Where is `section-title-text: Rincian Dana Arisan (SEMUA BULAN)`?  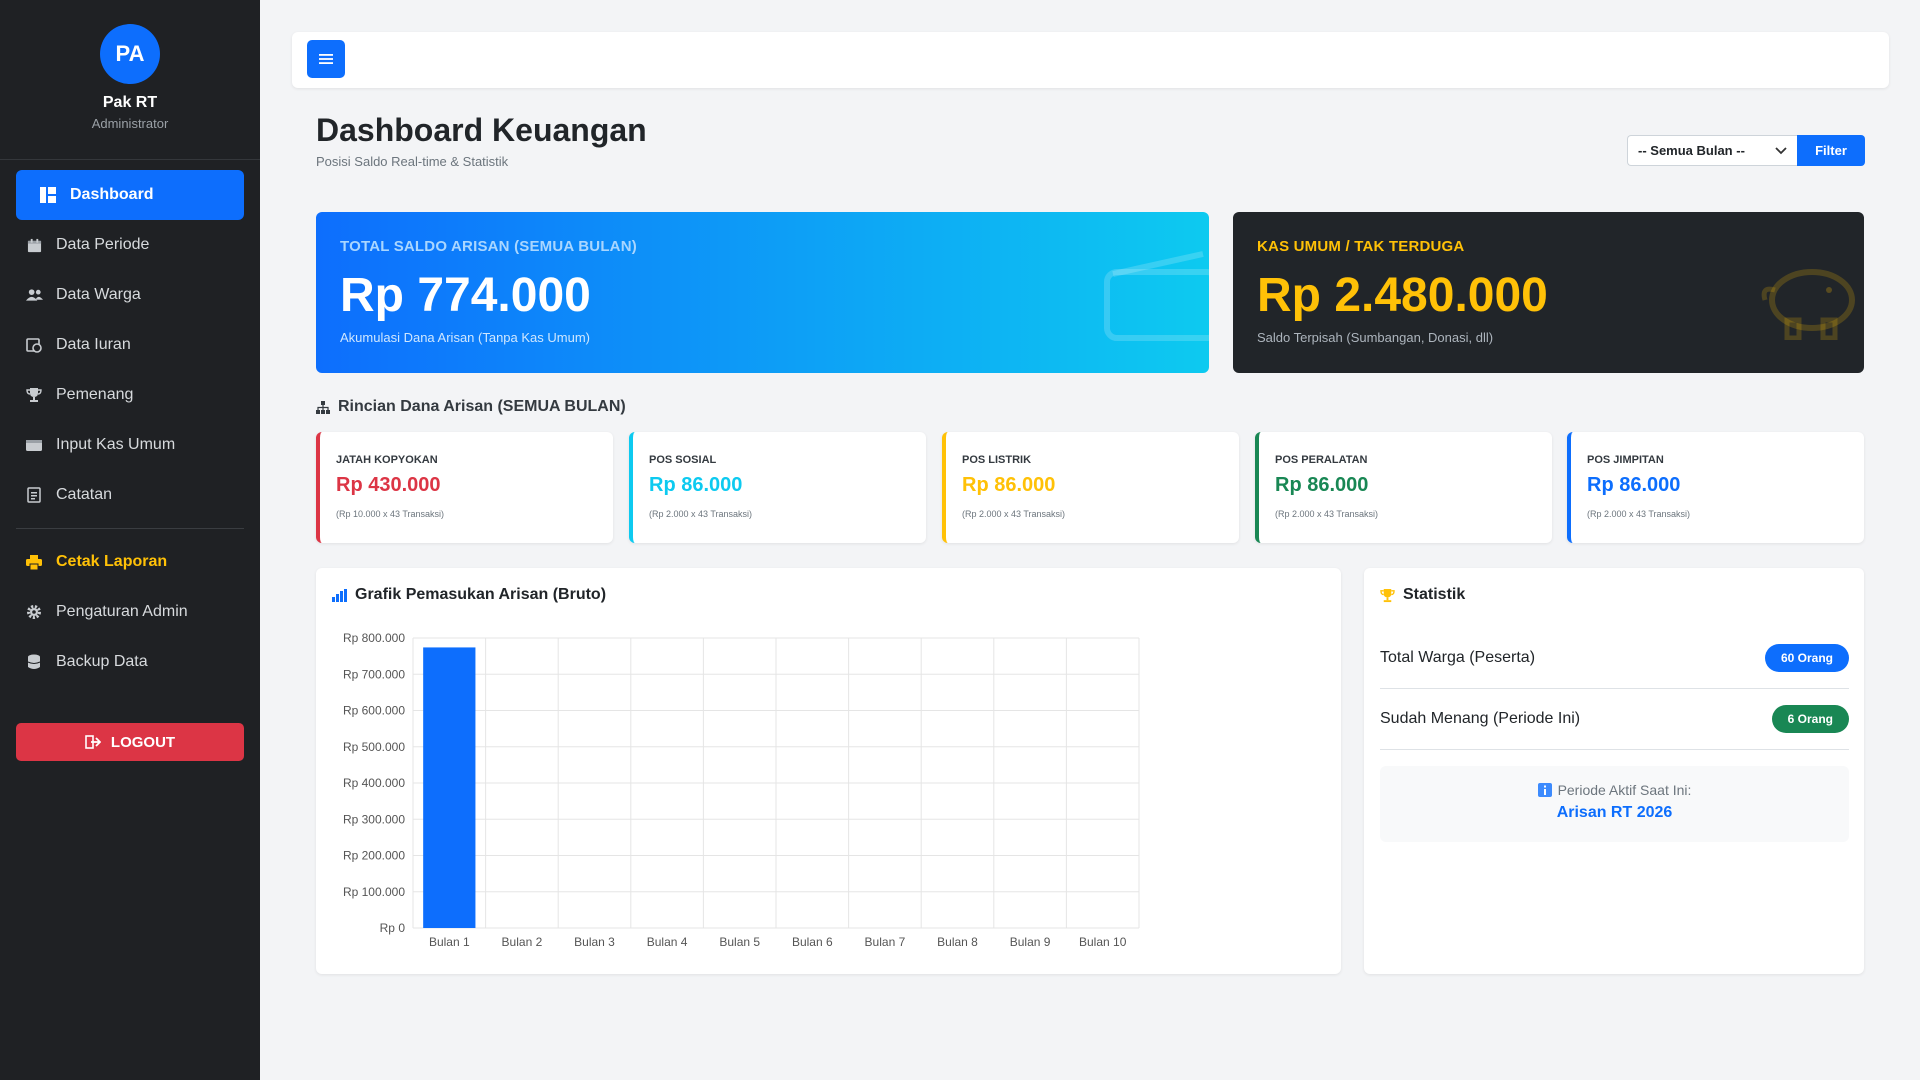
section-title-text: Rincian Dana Arisan (SEMUA BULAN) is located at coordinates (482, 406).